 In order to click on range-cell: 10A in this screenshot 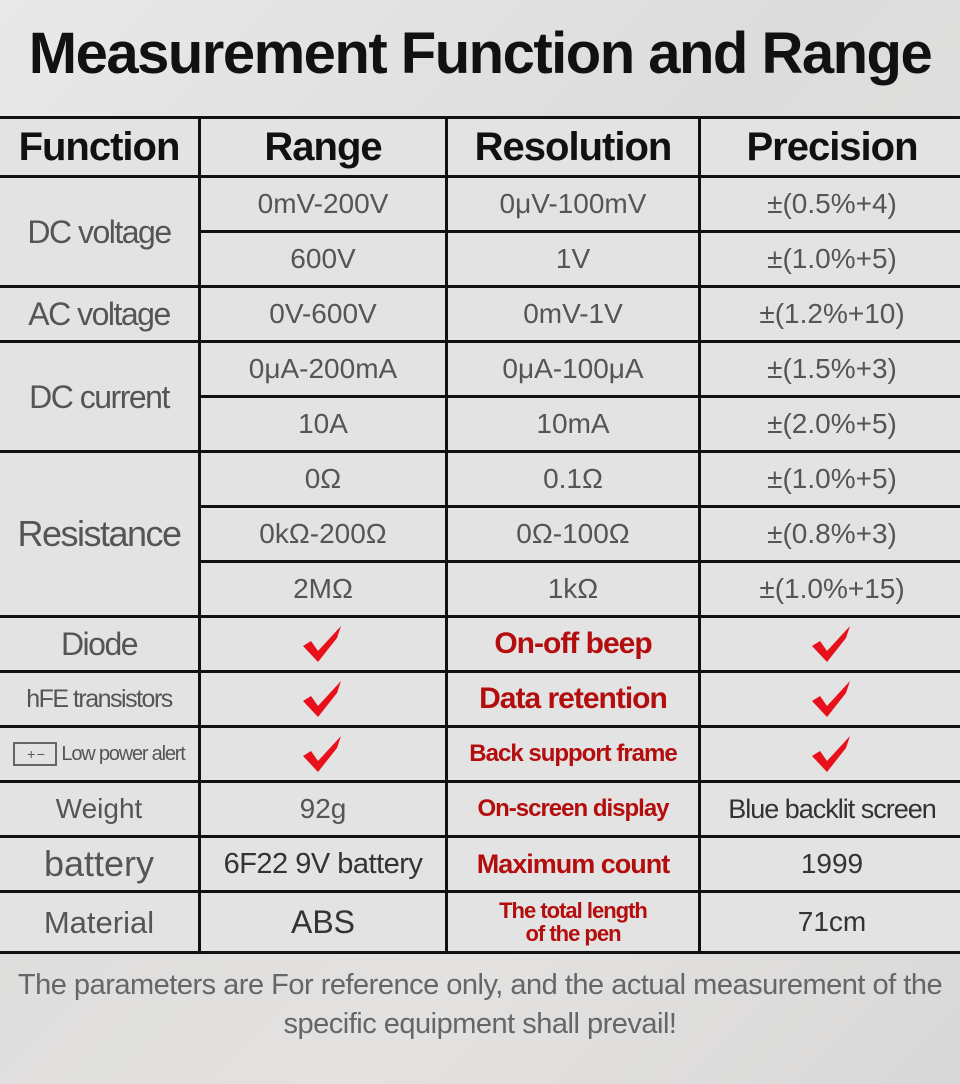, I will do `click(323, 424)`.